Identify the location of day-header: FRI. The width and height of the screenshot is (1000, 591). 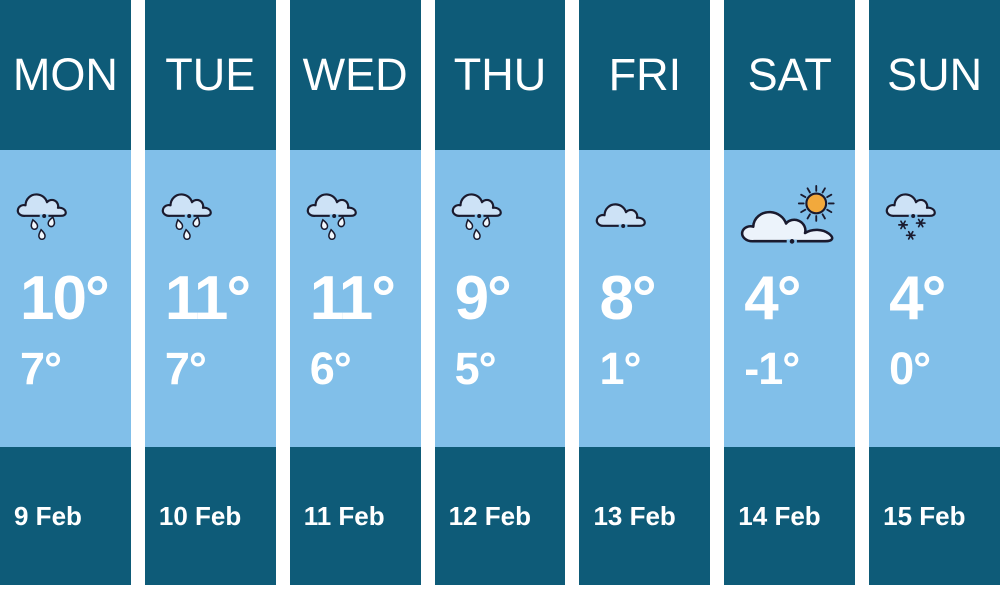
(645, 75).